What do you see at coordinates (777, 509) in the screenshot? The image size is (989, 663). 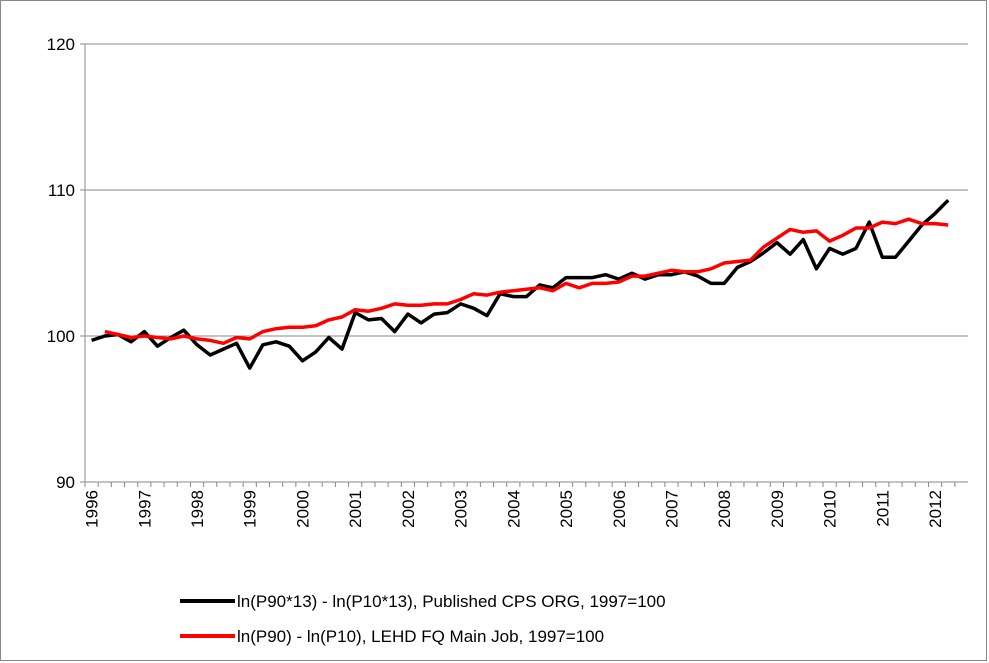 I see `x-tick-label: 2009` at bounding box center [777, 509].